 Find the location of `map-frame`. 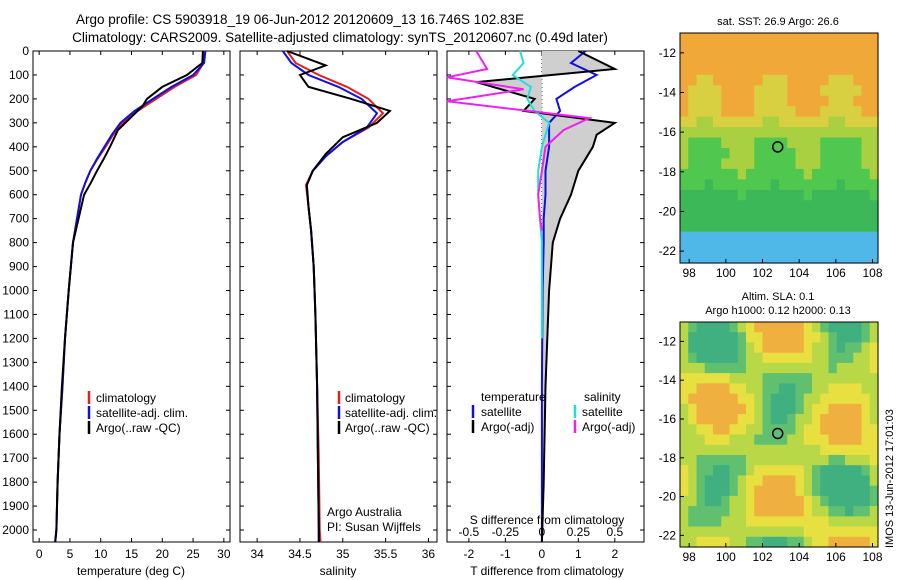

map-frame is located at coordinates (779, 434).